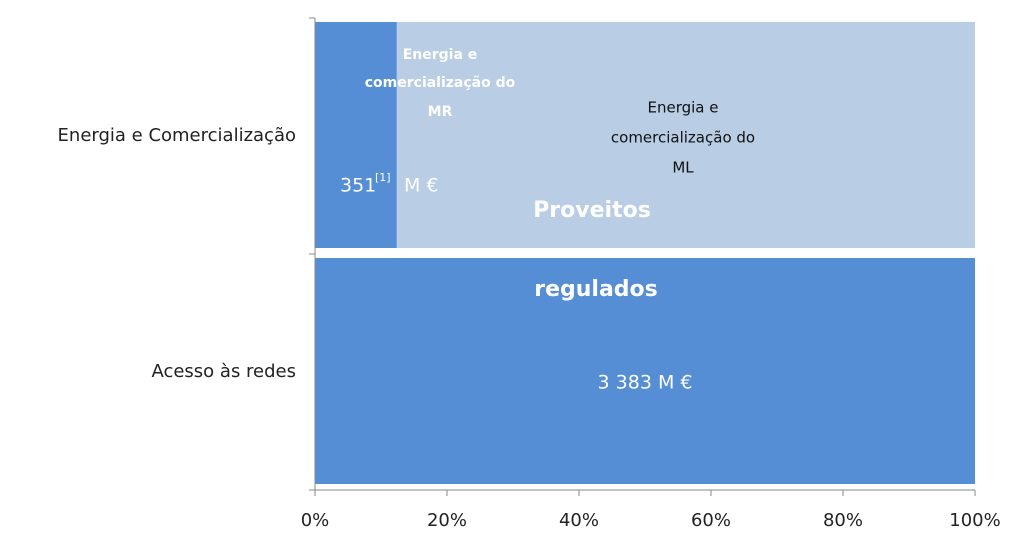 Image resolution: width=1009 pixels, height=540 pixels. I want to click on x-tick-label: 0%, so click(315, 520).